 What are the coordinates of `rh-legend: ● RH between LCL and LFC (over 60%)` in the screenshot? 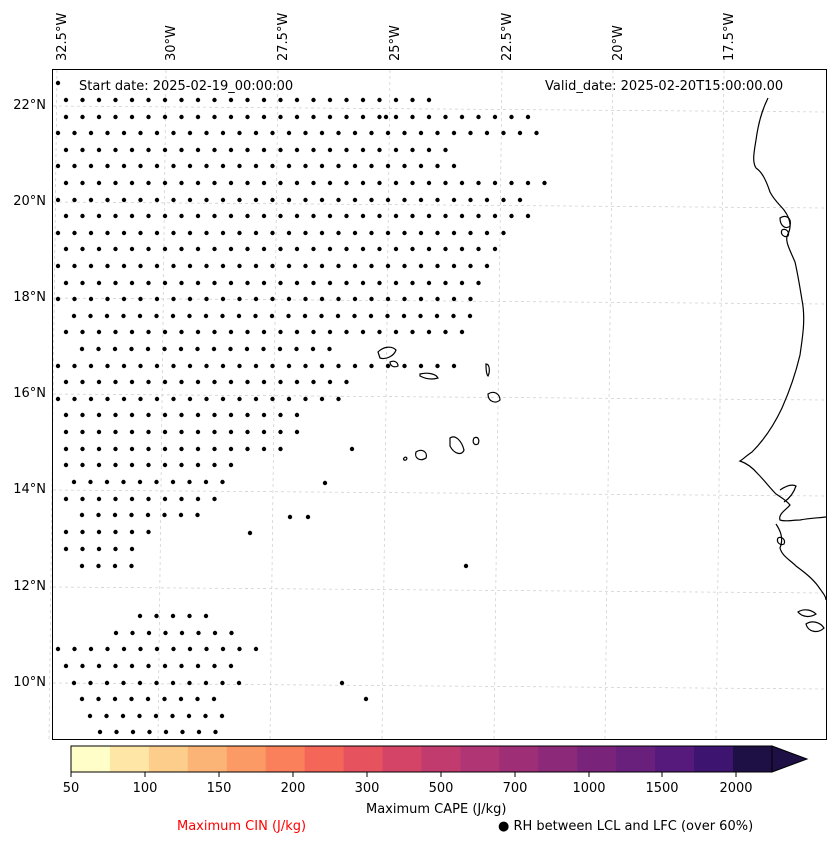 It's located at (625, 826).